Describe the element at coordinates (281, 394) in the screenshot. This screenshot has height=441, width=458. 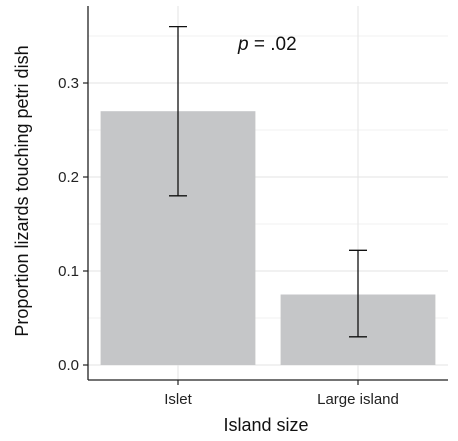
I see `x-ticks: Islet Large island` at that location.